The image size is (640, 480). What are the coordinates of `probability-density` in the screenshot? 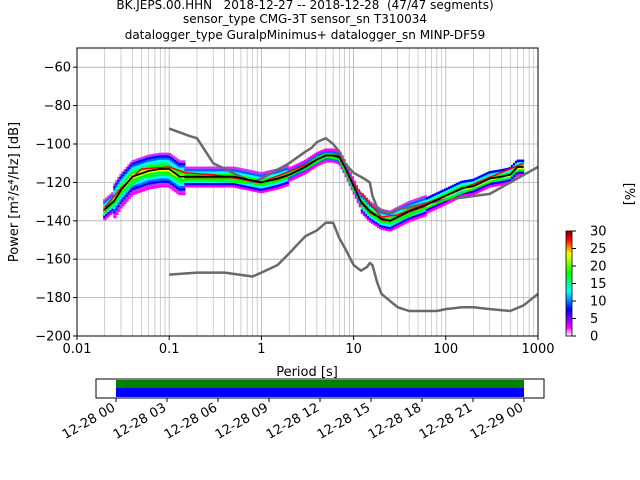 It's located at (314, 190).